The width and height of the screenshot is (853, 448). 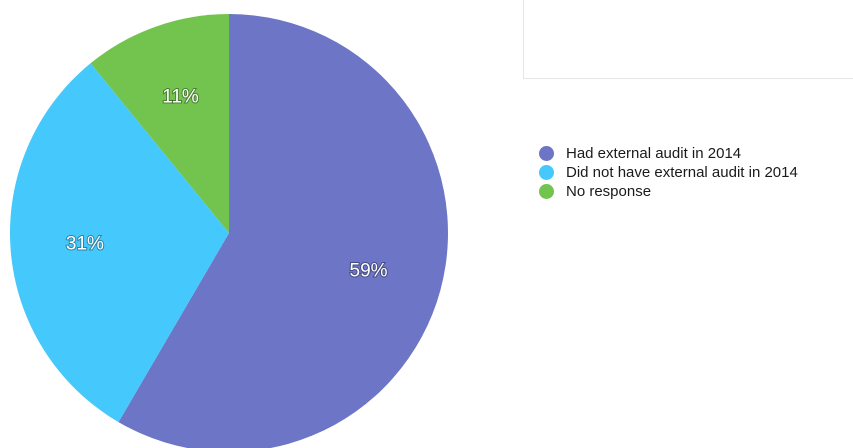 What do you see at coordinates (546, 172) in the screenshot?
I see `legend-swatch-no-audit` at bounding box center [546, 172].